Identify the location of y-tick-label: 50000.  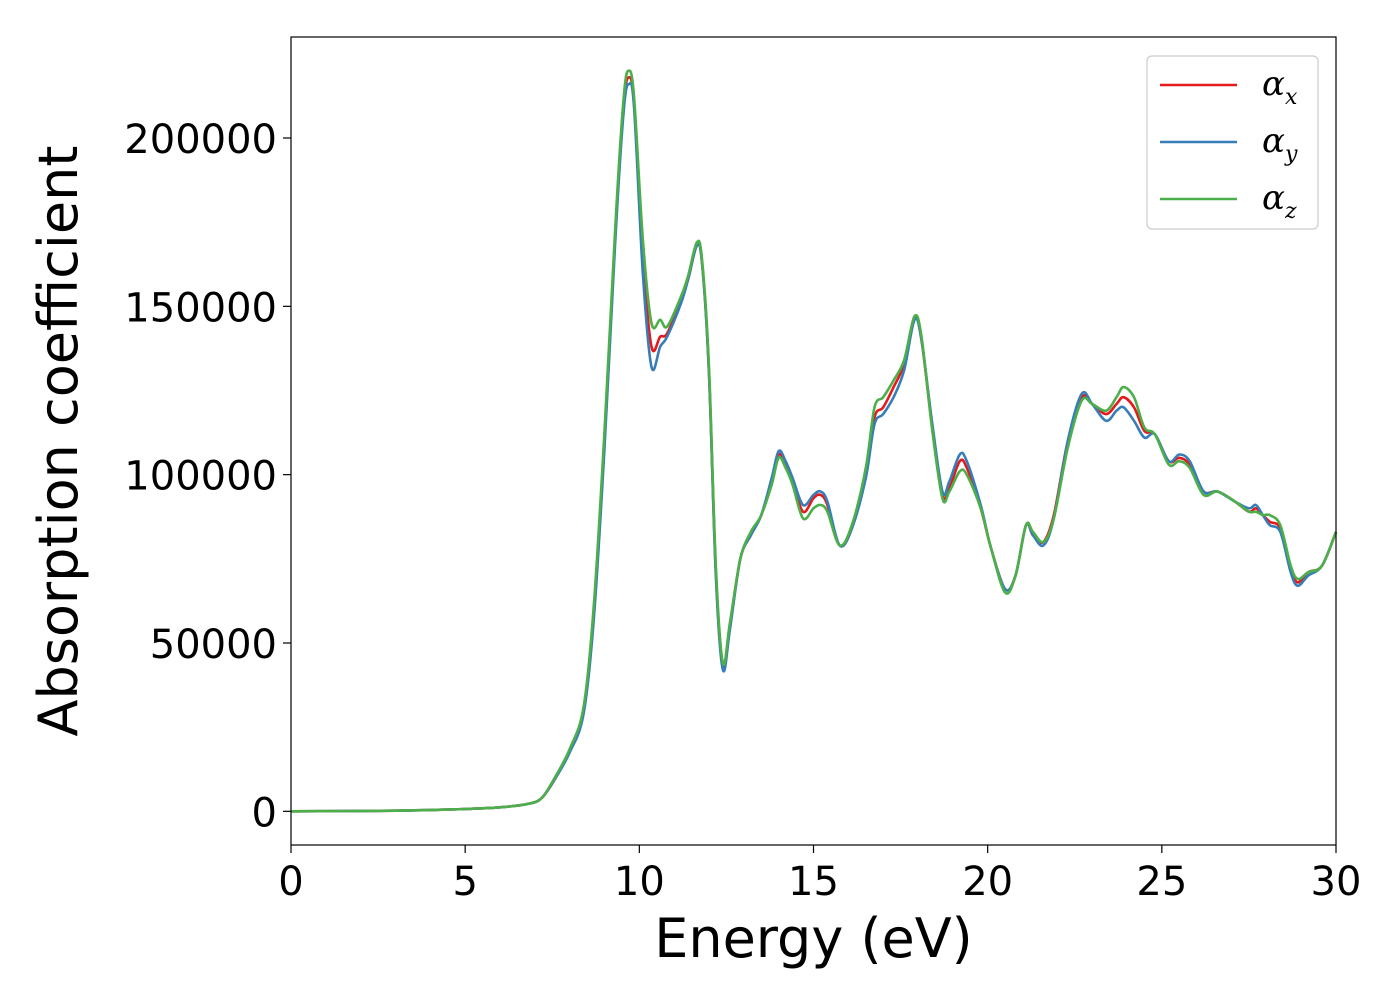
(213, 645).